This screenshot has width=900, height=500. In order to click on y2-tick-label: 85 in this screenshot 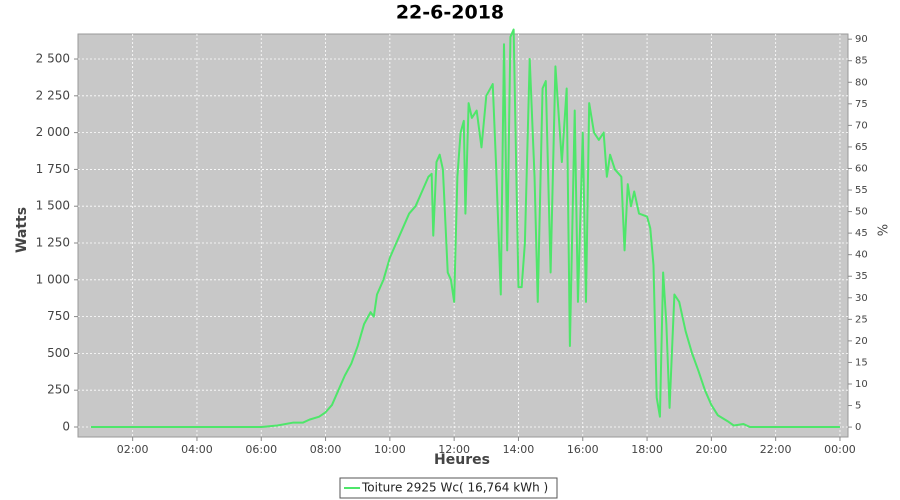, I will do `click(861, 61)`.